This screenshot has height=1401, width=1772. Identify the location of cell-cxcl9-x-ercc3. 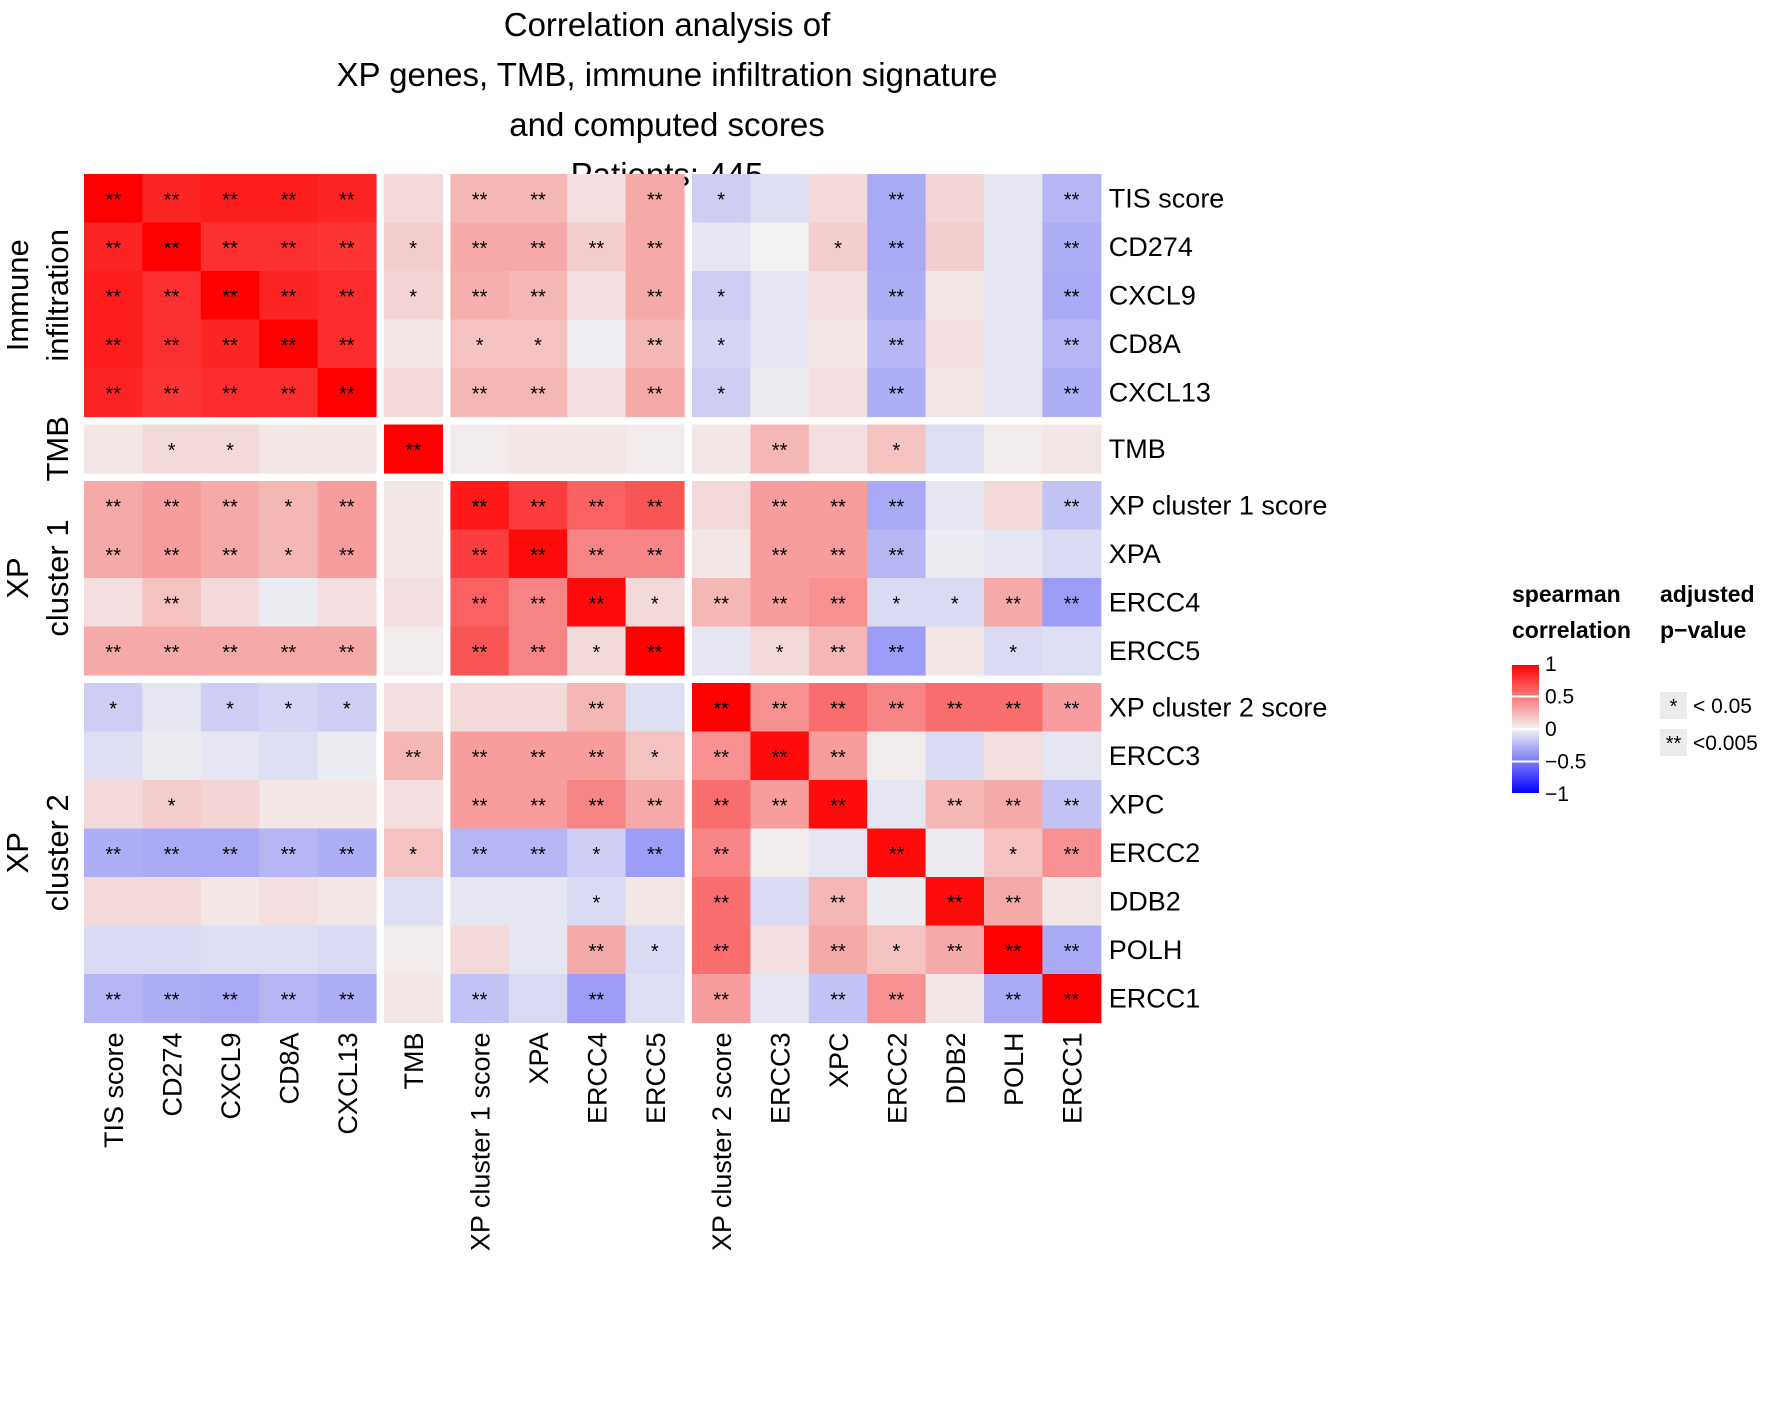
(780, 296).